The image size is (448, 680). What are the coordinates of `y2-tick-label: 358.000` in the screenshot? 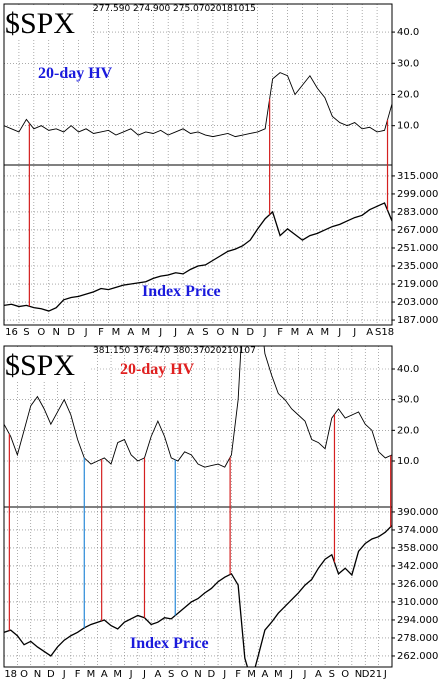 It's located at (417, 548).